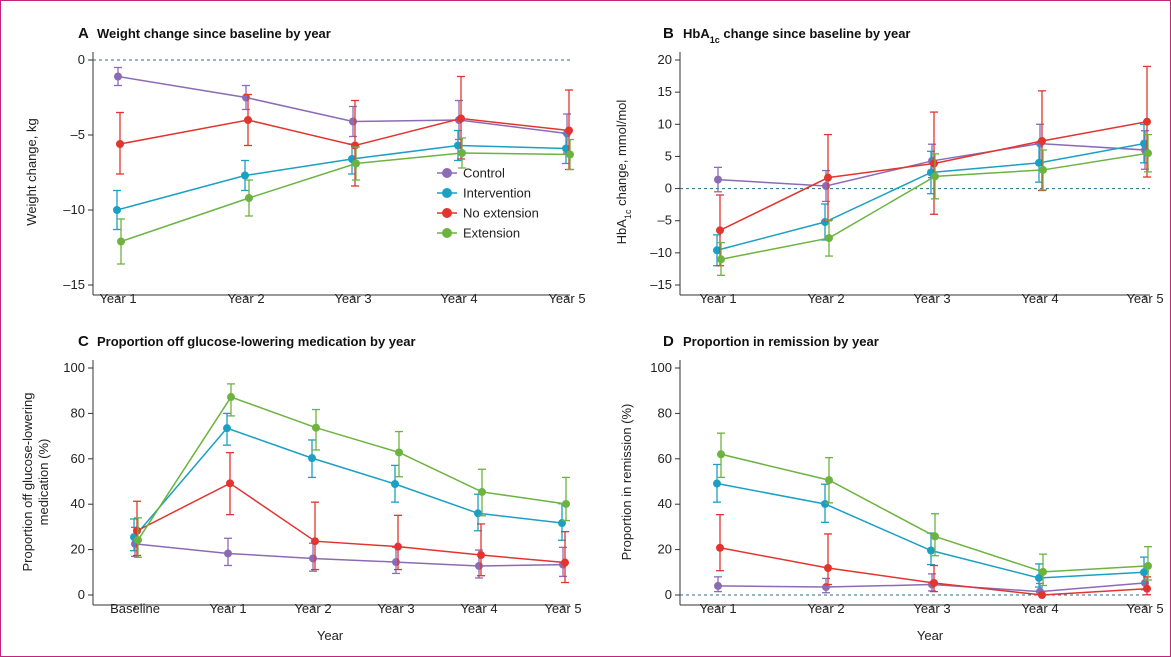 The width and height of the screenshot is (1171, 657). I want to click on x-tick-label: Baseline, so click(135, 608).